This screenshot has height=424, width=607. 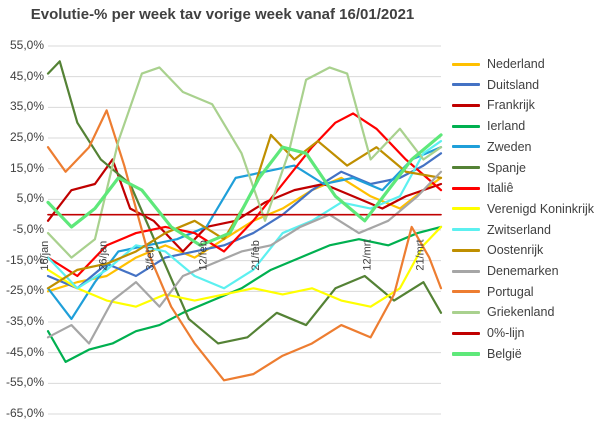 What do you see at coordinates (151, 258) in the screenshot?
I see `x-tick-label: 3/feb` at bounding box center [151, 258].